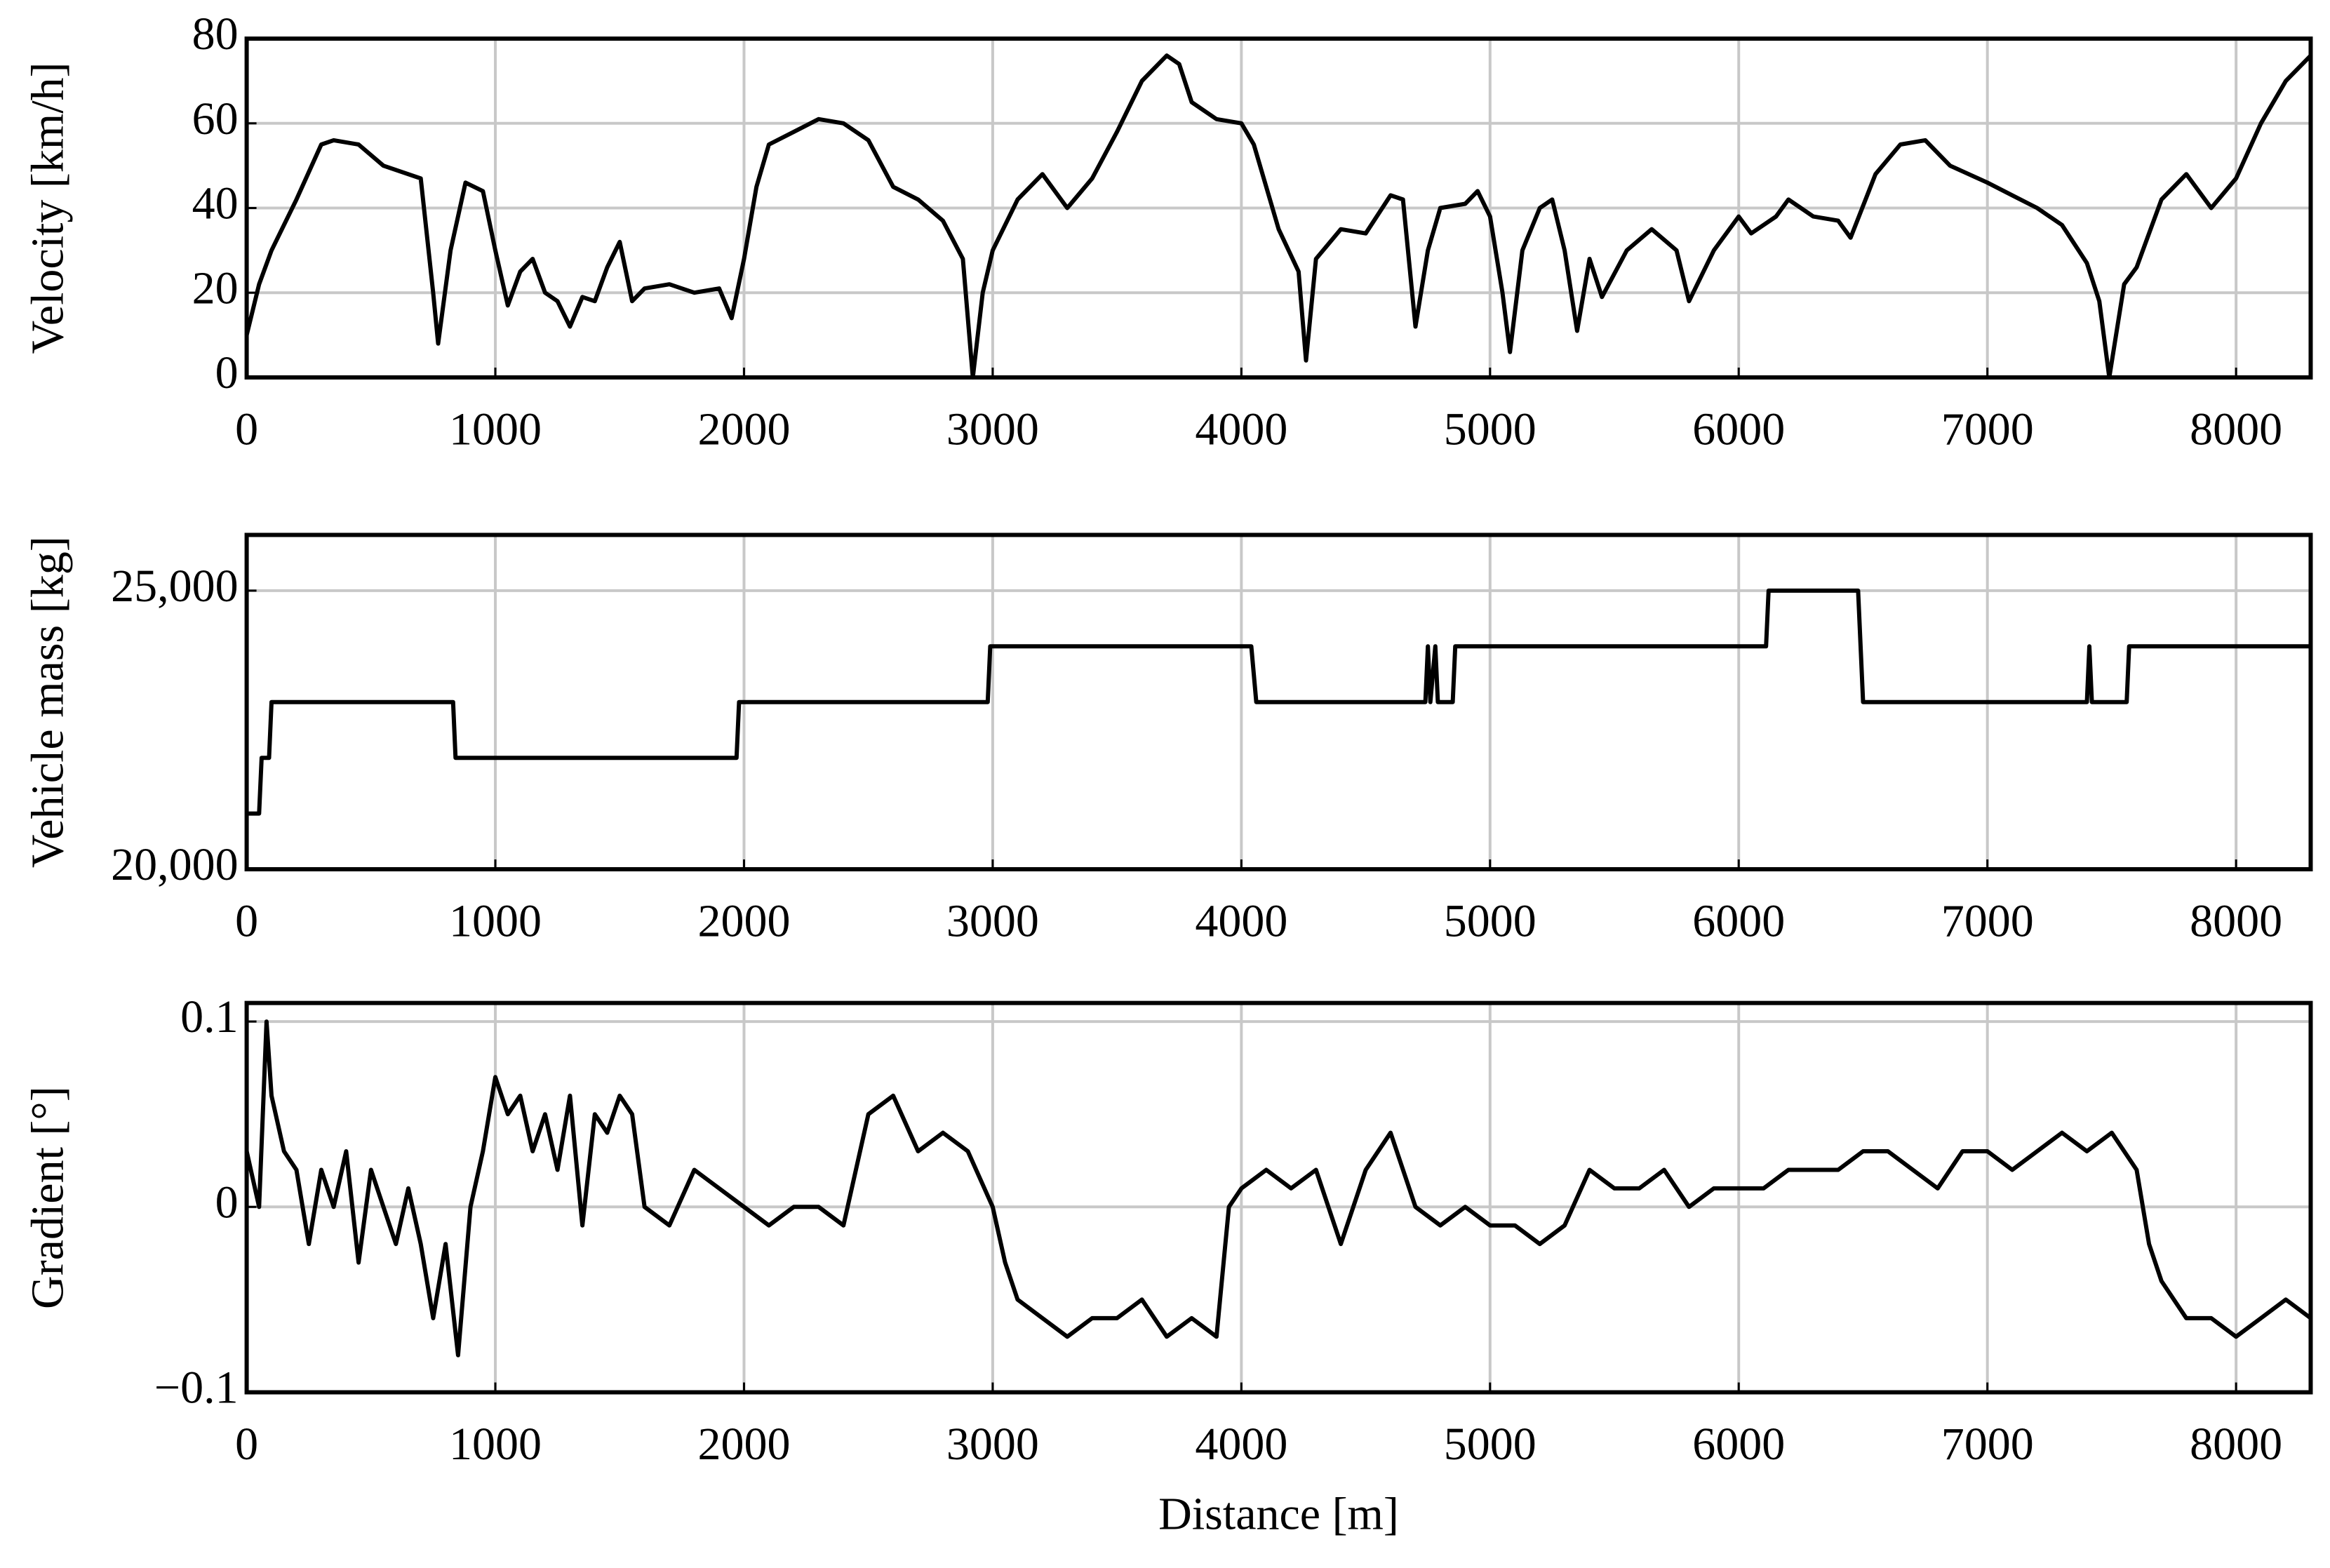 The width and height of the screenshot is (2330, 1568). Describe the element at coordinates (209, 1017) in the screenshot. I see `y-tick-label: 0.1` at that location.